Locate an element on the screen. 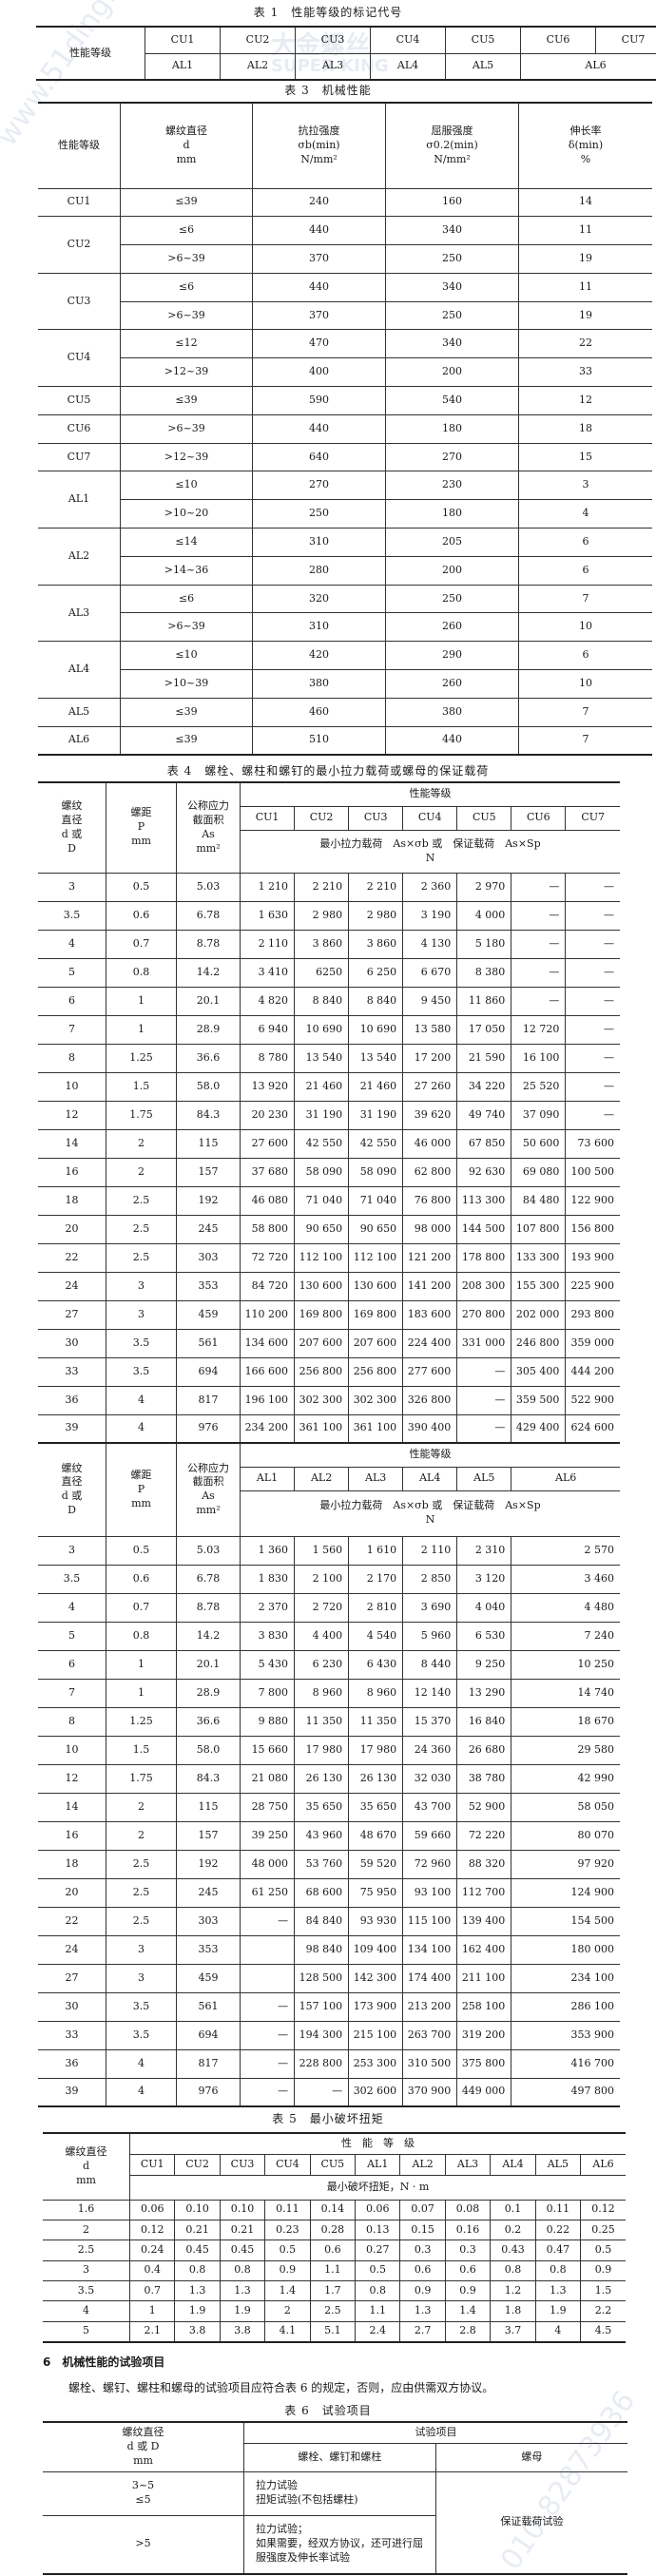  column-header-line: % is located at coordinates (585, 160).